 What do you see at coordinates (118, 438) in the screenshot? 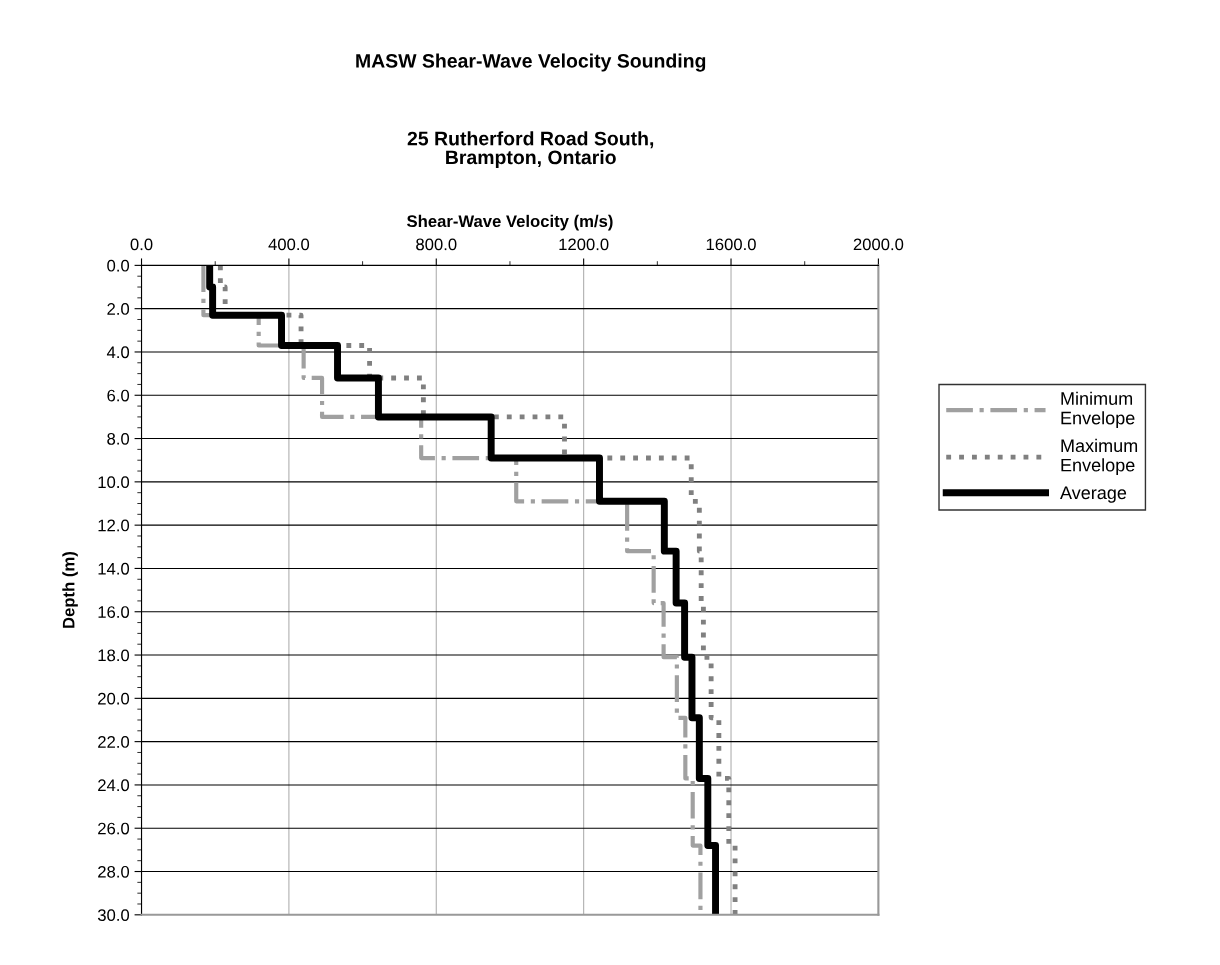
I see `y-tick-label: 8.0` at bounding box center [118, 438].